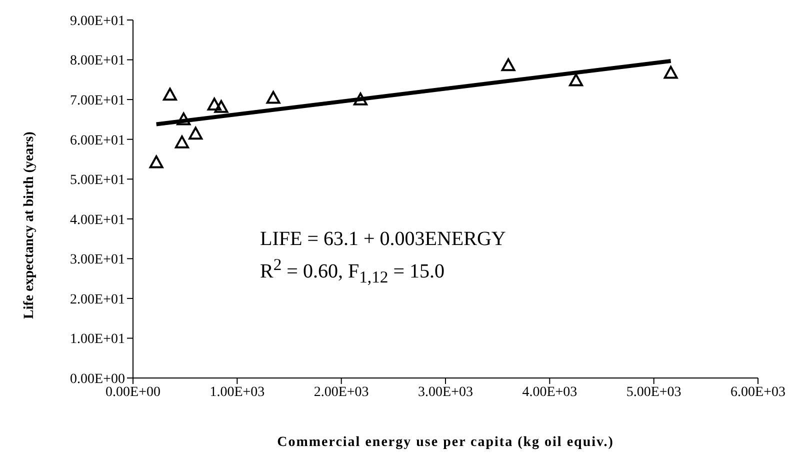 The width and height of the screenshot is (803, 462). What do you see at coordinates (445, 442) in the screenshot?
I see `x-axis-title: Commercial energy use per capita (kg oil equiv.)` at bounding box center [445, 442].